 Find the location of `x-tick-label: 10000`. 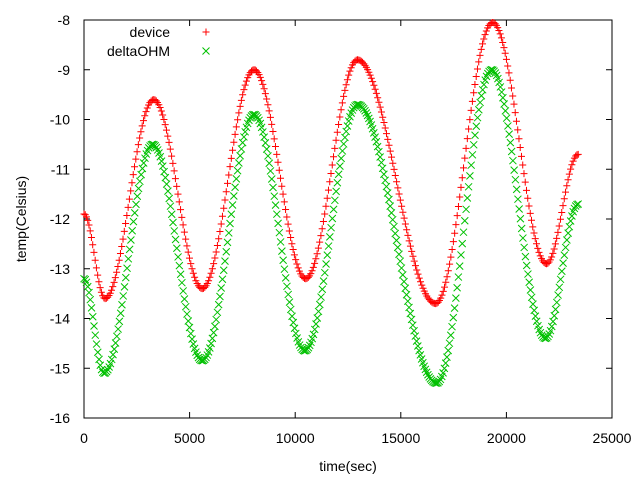

x-tick-label: 10000 is located at coordinates (295, 438).